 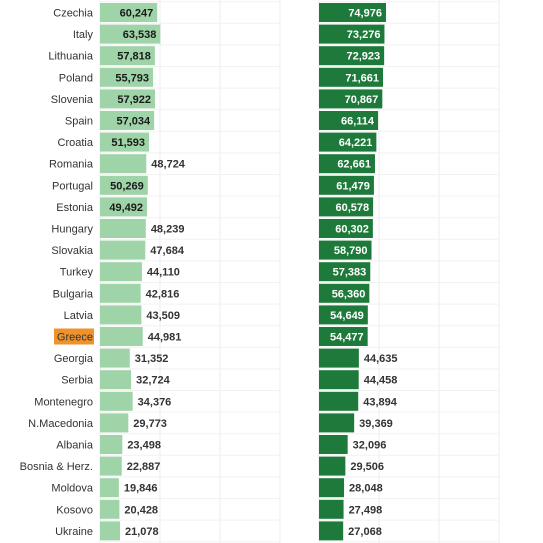 I want to click on category-label: Montenegro, so click(x=63, y=402).